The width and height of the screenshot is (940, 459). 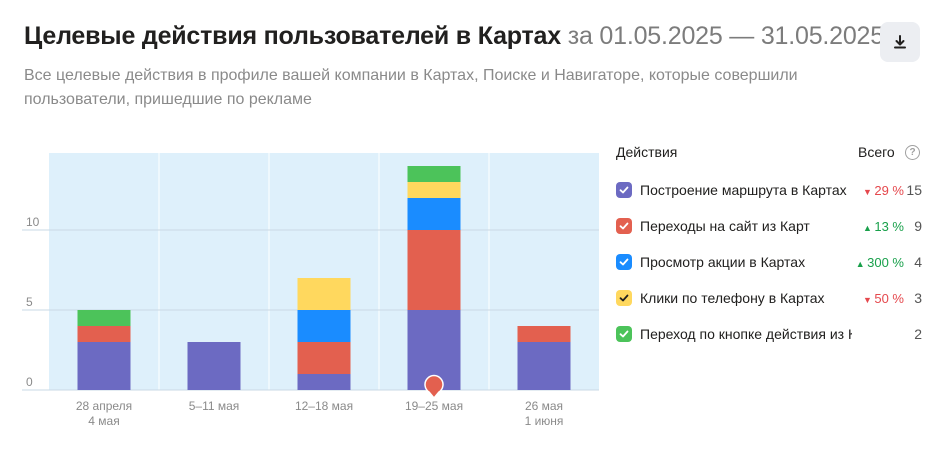 What do you see at coordinates (434, 387) in the screenshot?
I see `event-marker-icon` at bounding box center [434, 387].